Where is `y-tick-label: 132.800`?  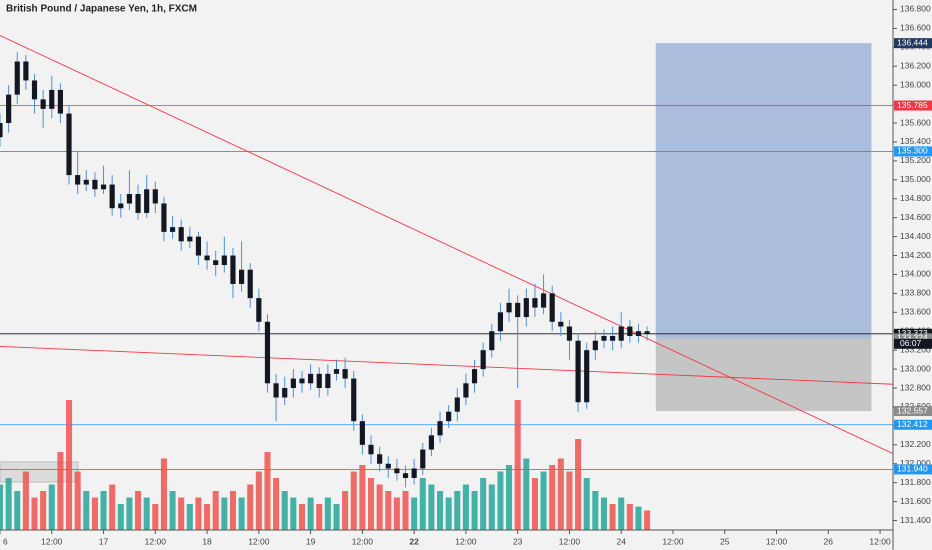
y-tick-label: 132.800 is located at coordinates (915, 387).